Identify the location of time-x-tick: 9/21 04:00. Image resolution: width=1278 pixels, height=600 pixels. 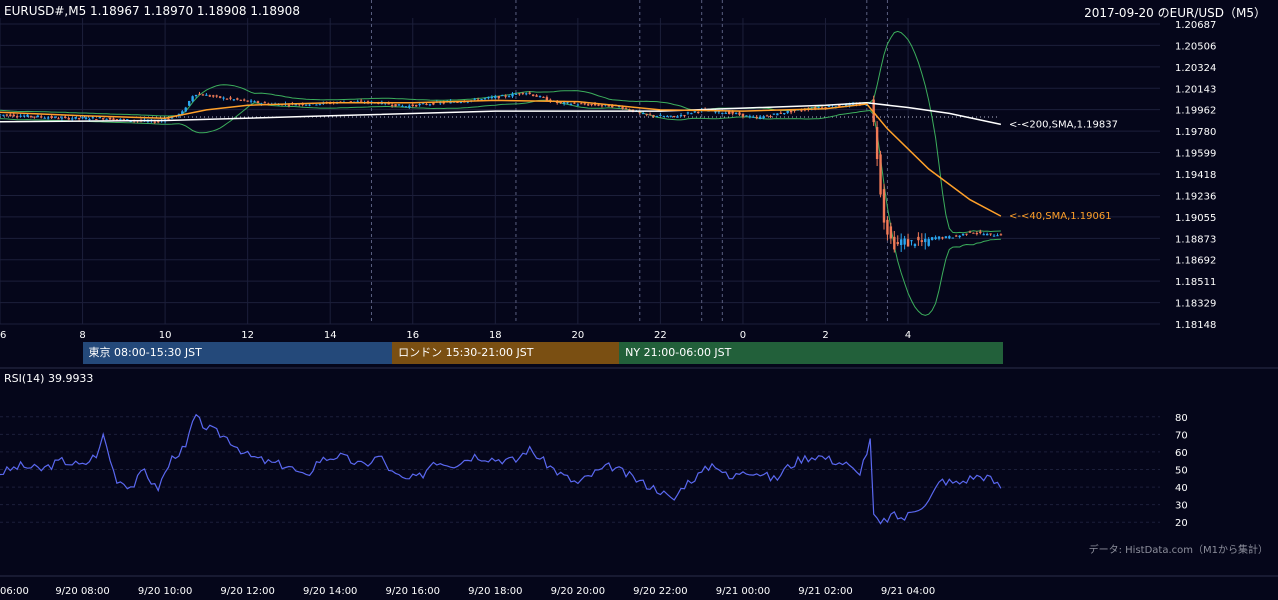
(908, 591).